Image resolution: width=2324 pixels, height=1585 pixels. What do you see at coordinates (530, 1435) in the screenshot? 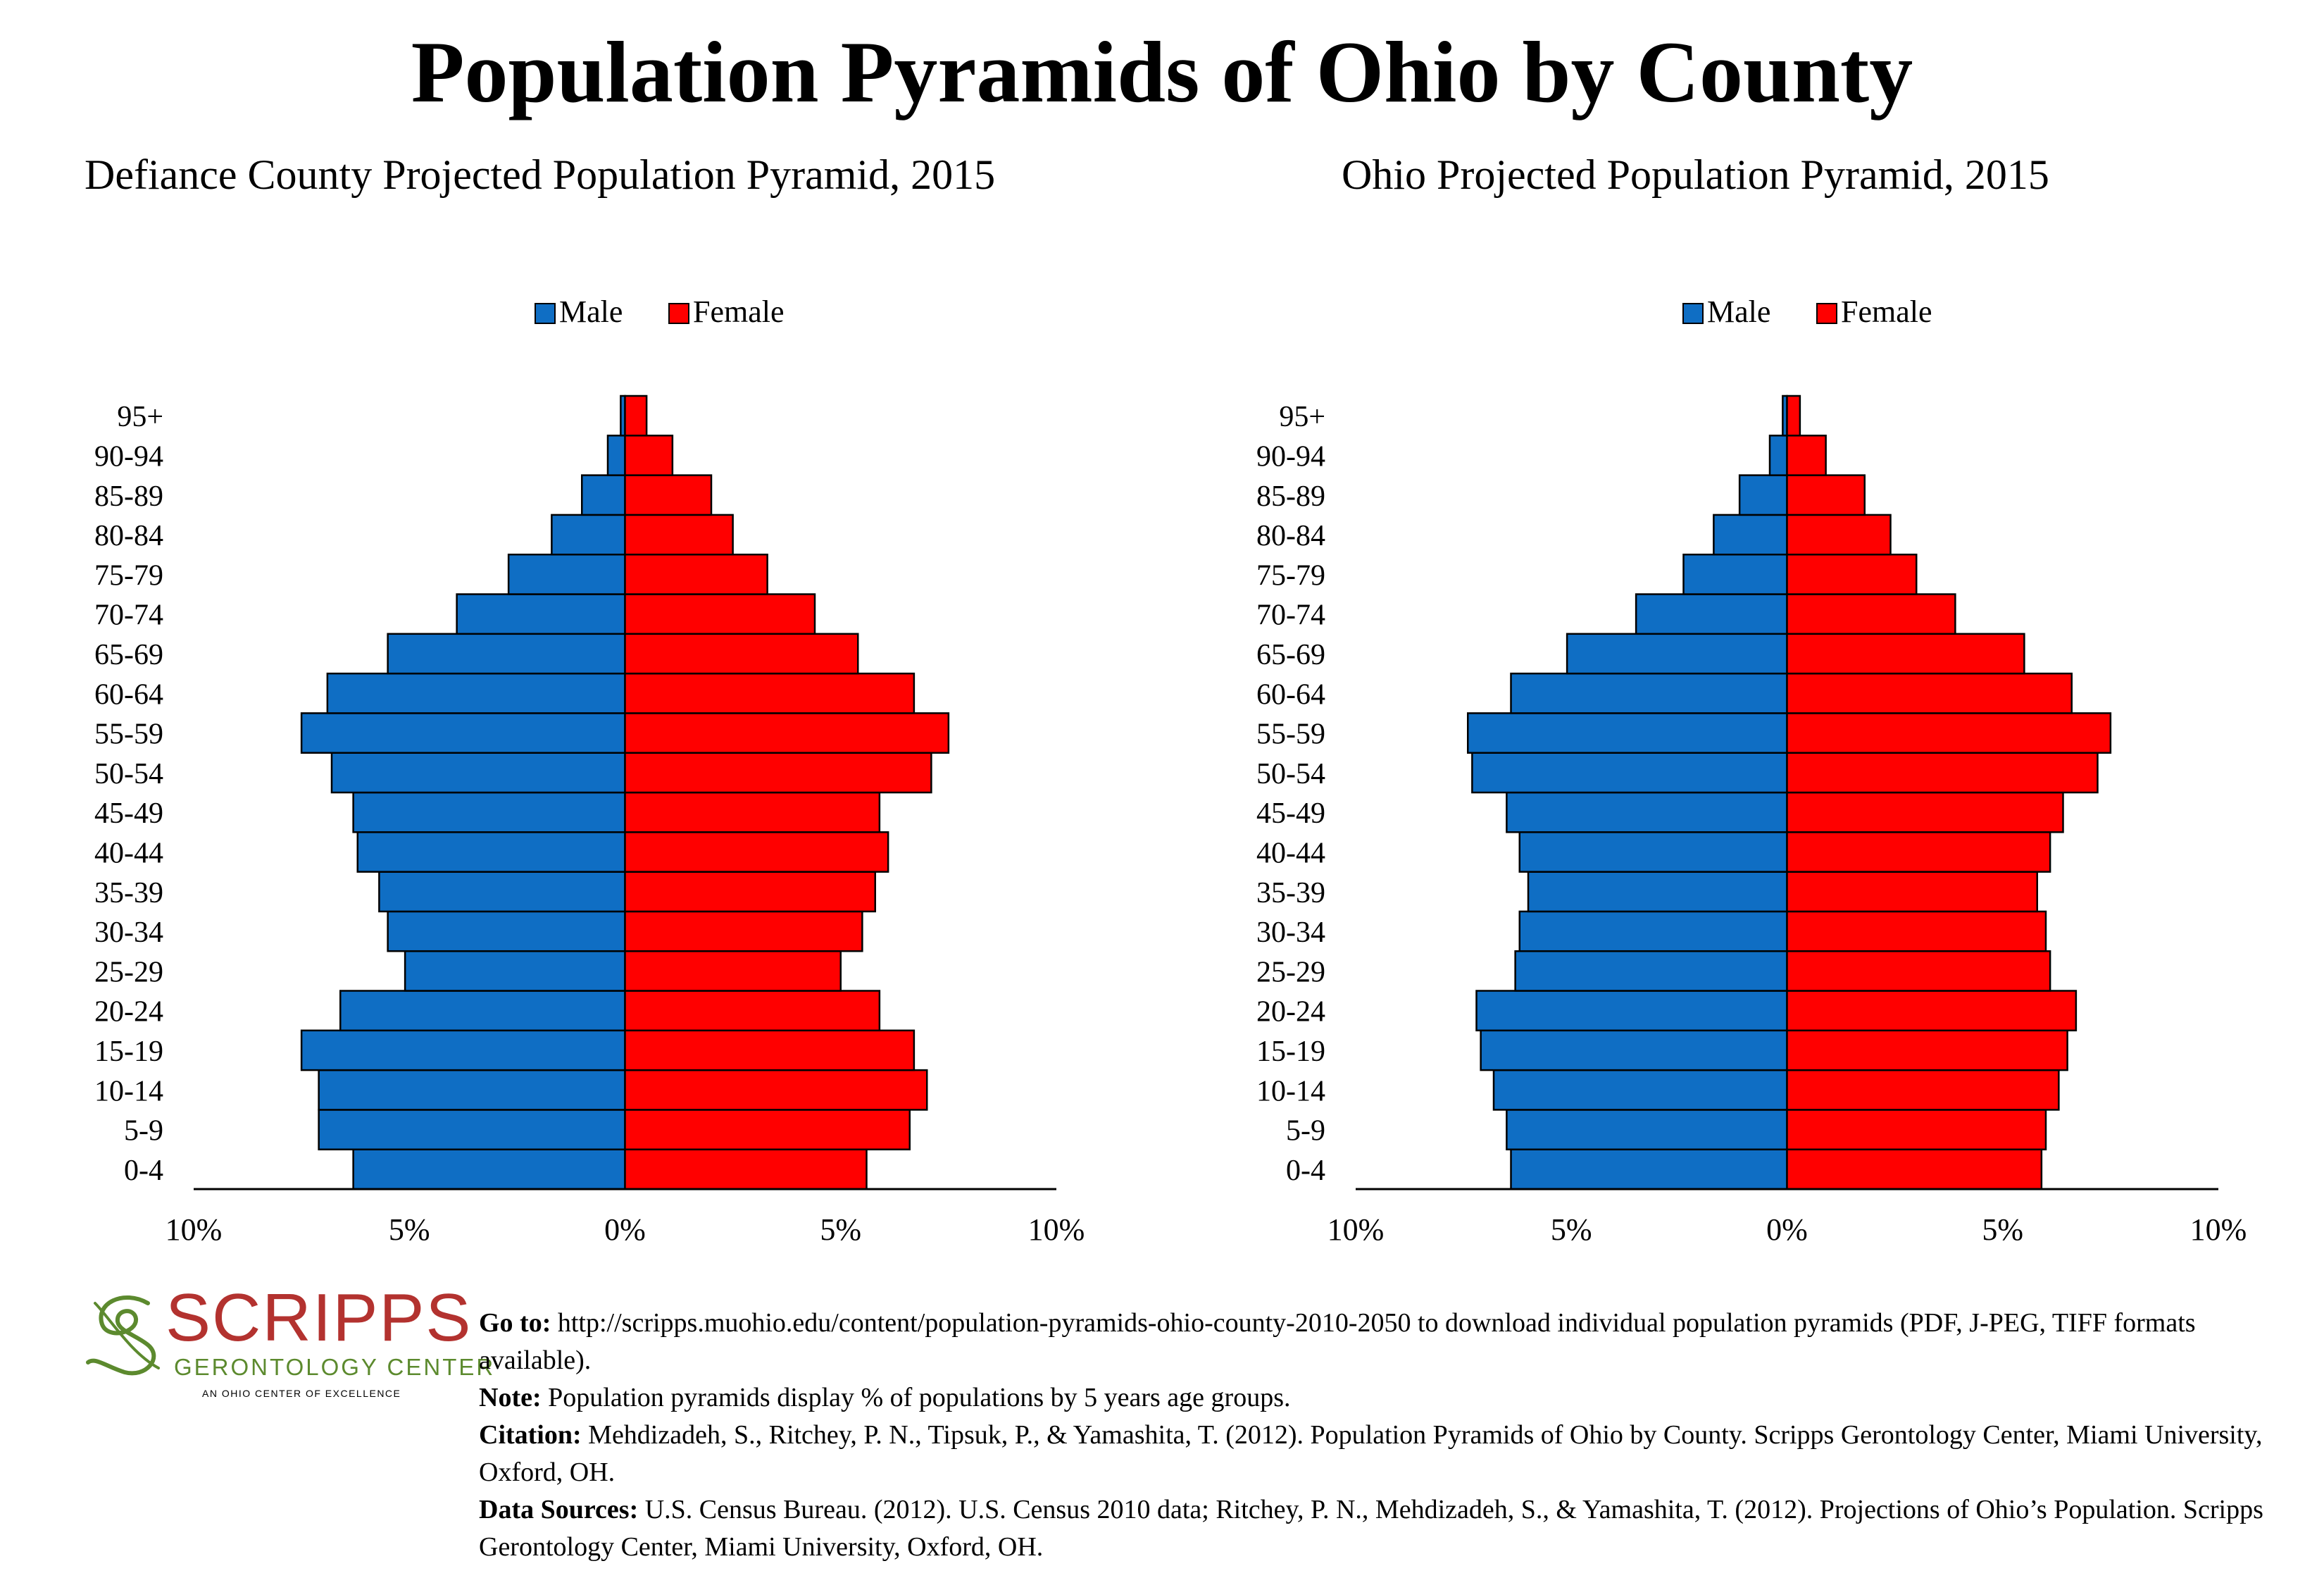
I see `citation-label: Citation:` at bounding box center [530, 1435].